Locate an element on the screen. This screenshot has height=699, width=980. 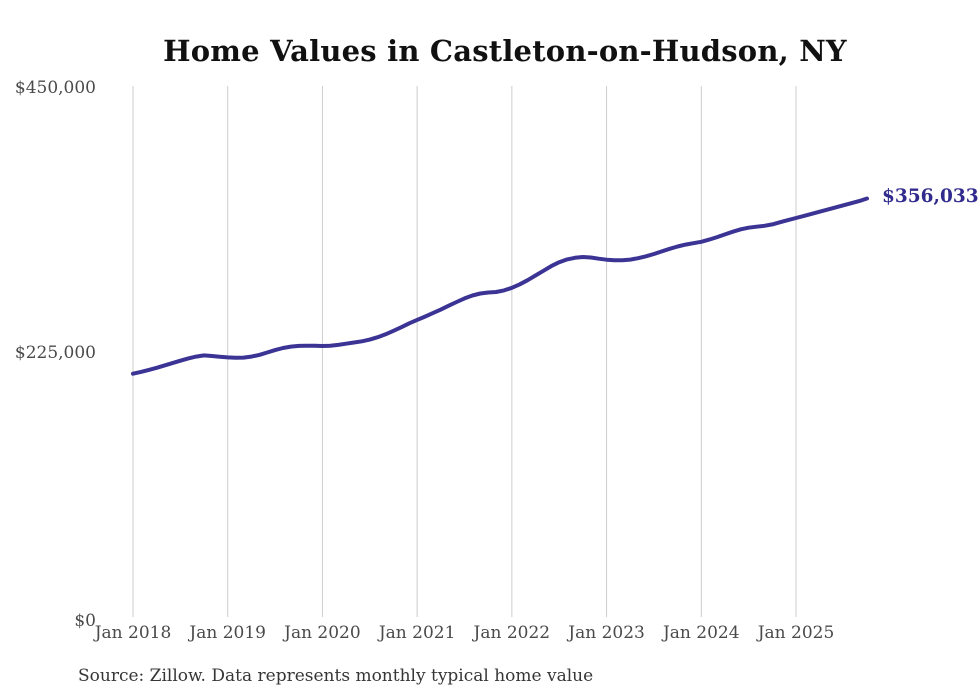
x-tick-label: Jan 2020 is located at coordinates (322, 633).